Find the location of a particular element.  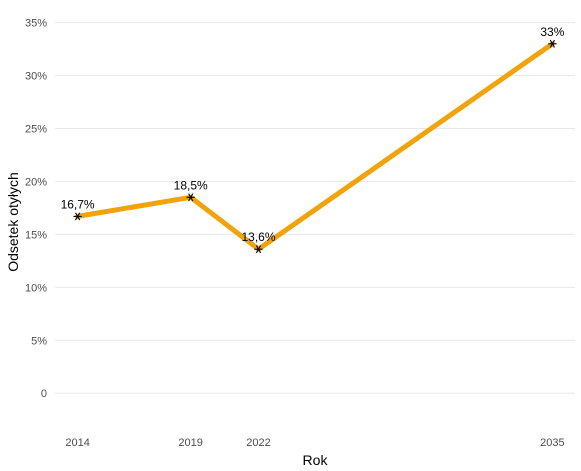

y-tick-label: 20% is located at coordinates (36, 182).